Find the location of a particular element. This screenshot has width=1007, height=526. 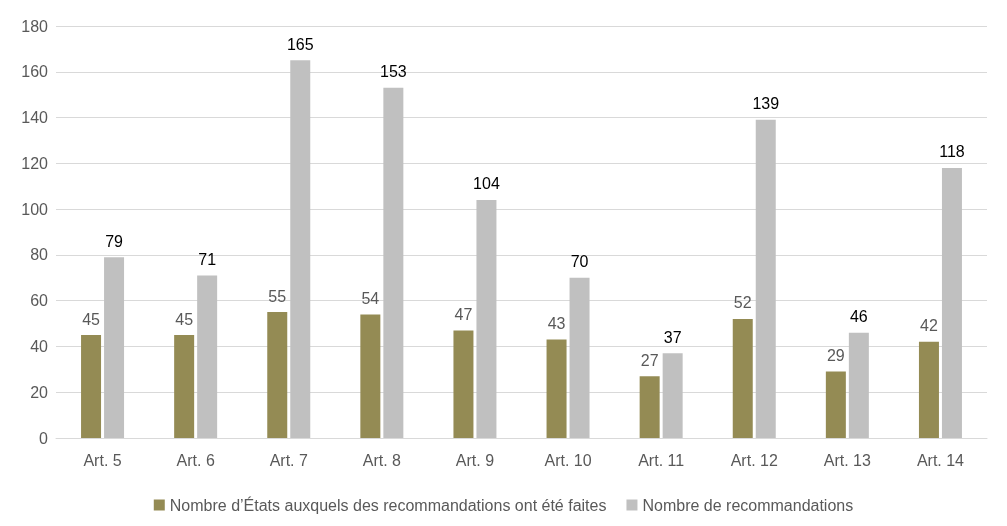

data-label: 27 is located at coordinates (649, 360).